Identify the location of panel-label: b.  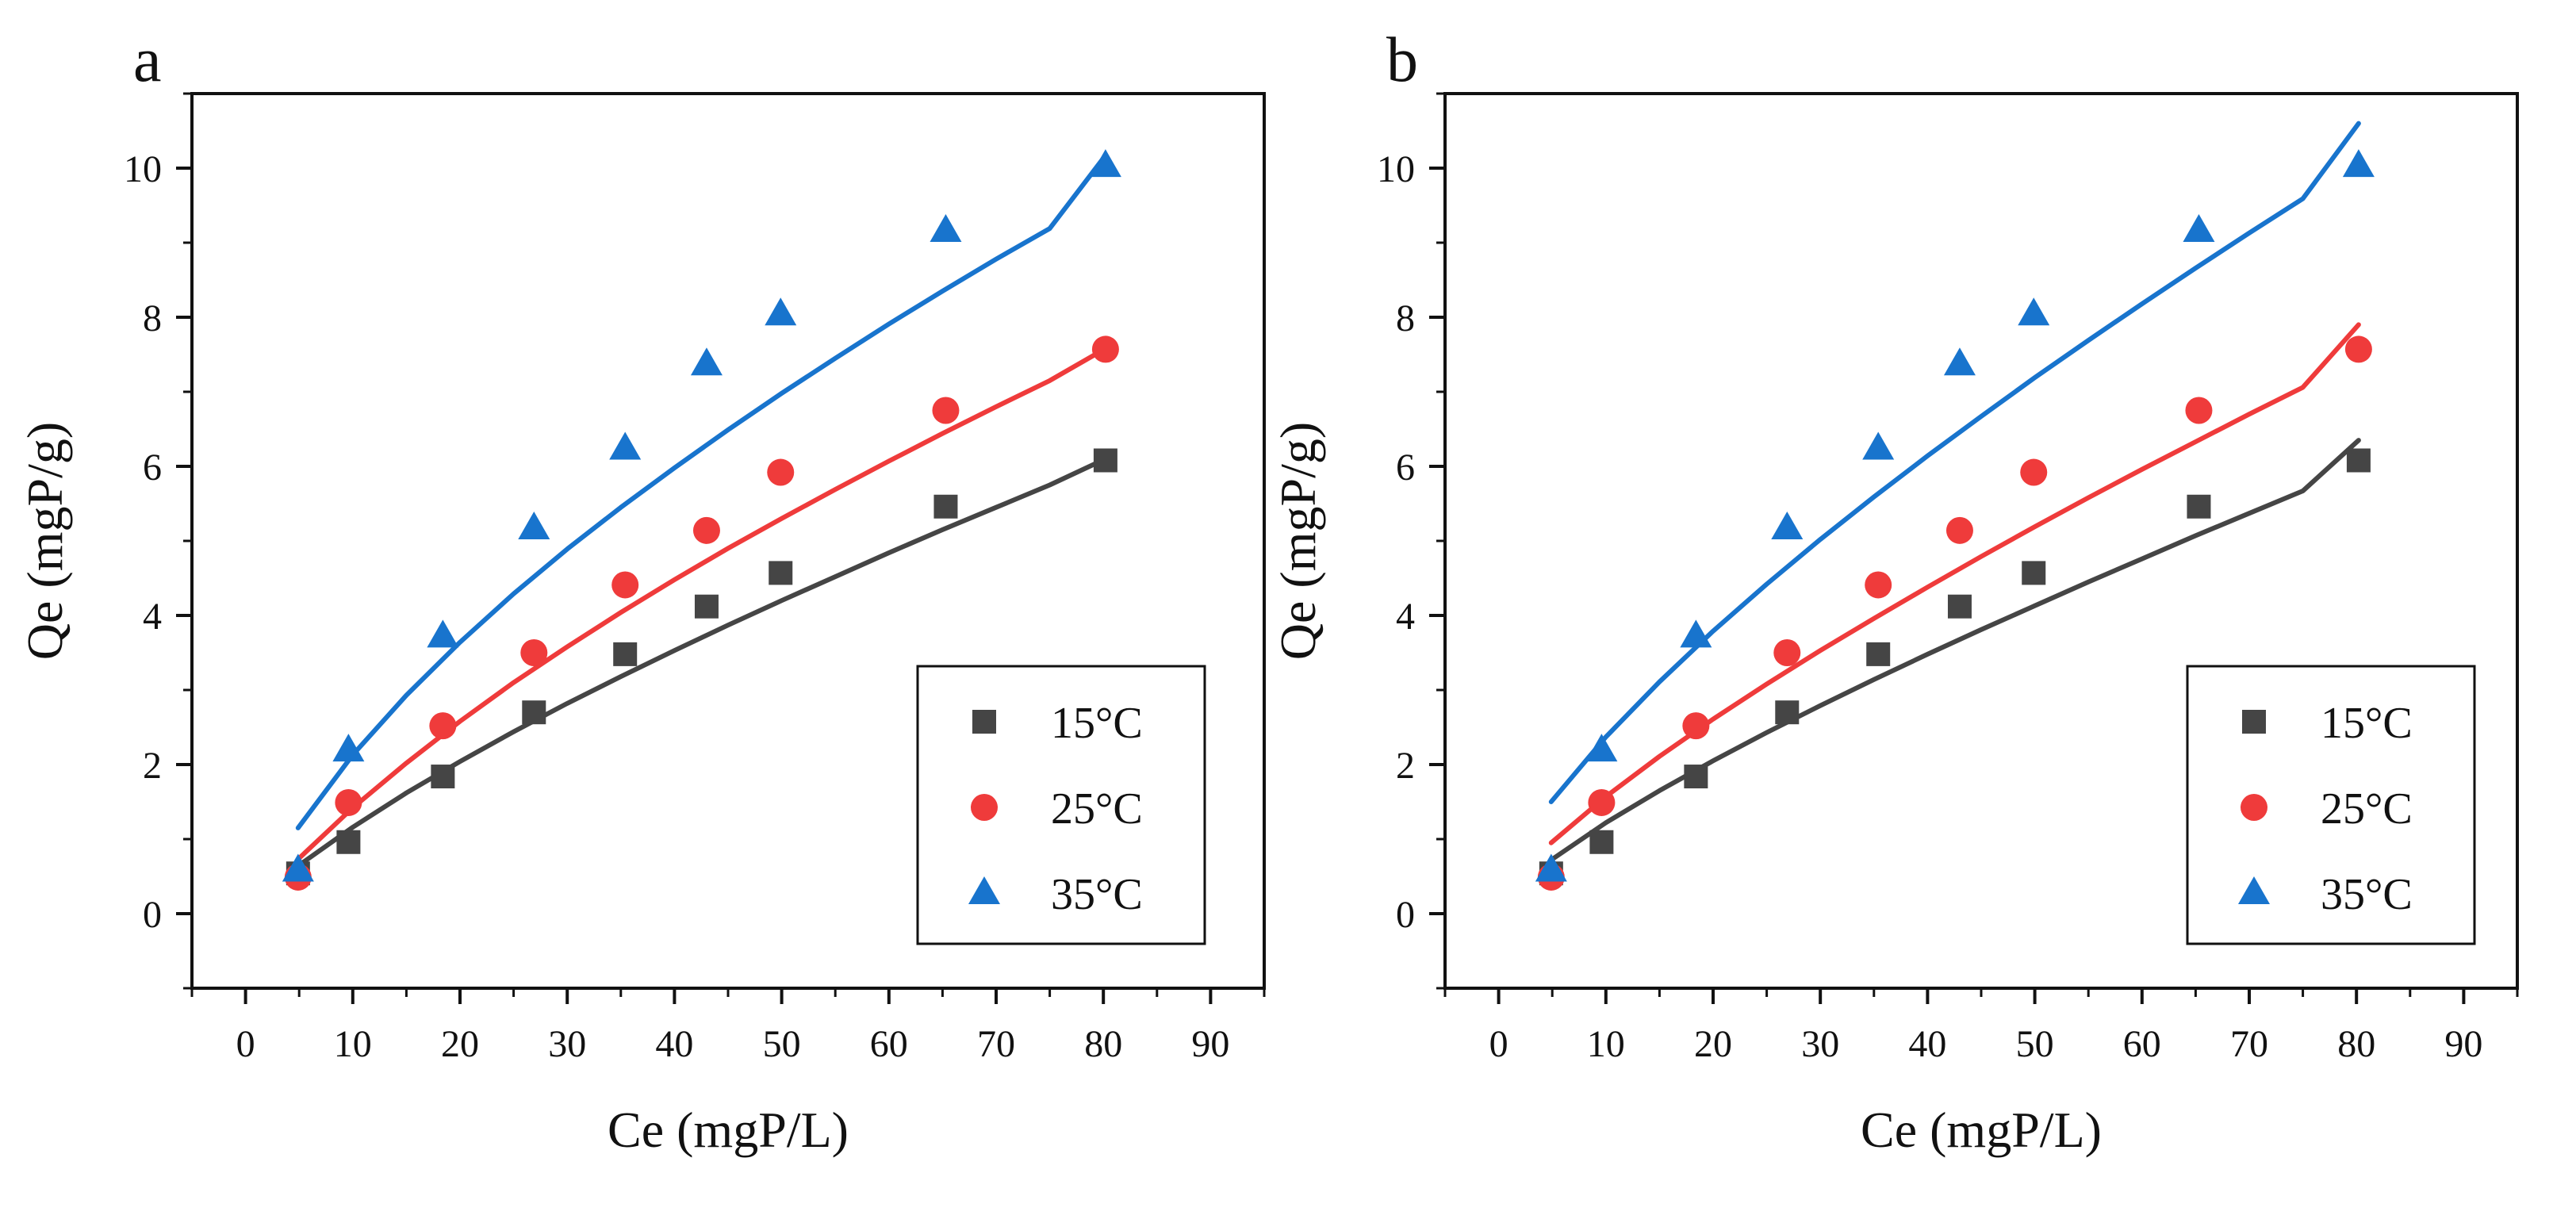
(1402, 60).